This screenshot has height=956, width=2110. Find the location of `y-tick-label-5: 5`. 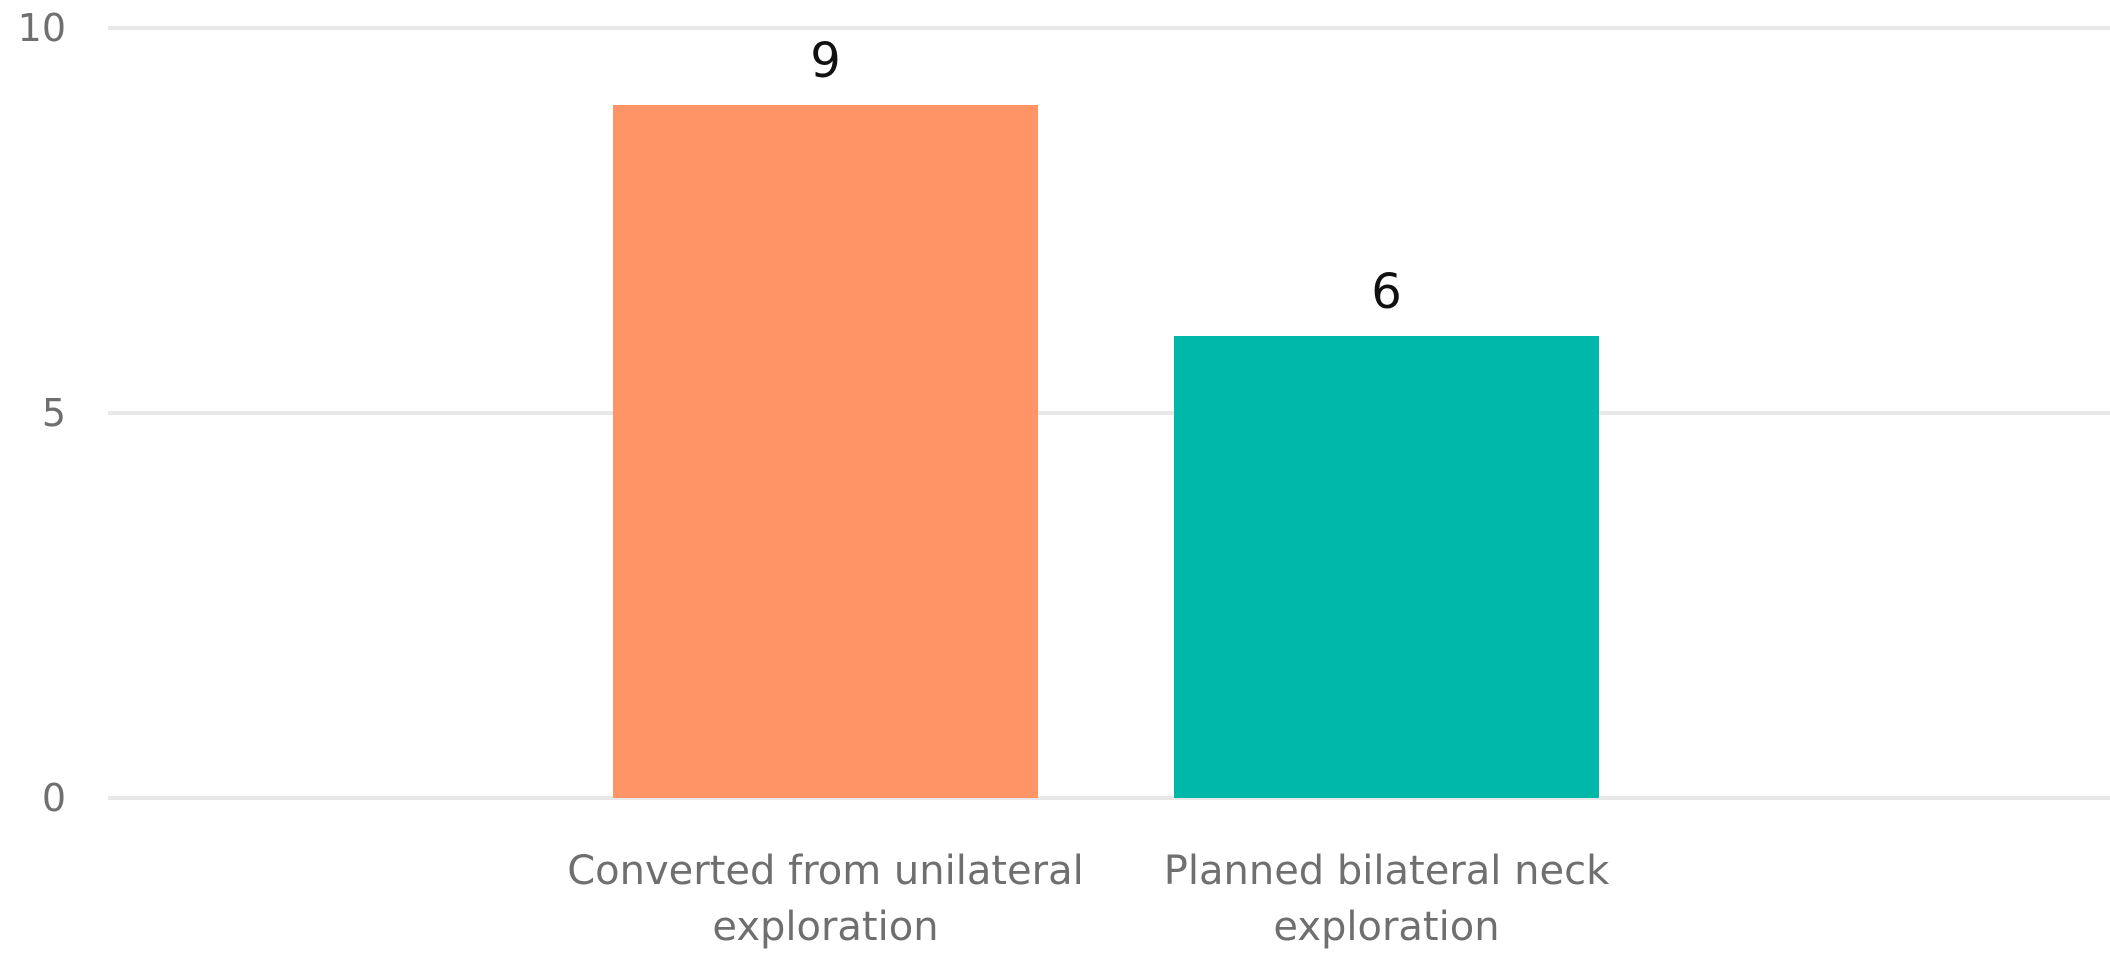

y-tick-label-5: 5 is located at coordinates (54, 413).